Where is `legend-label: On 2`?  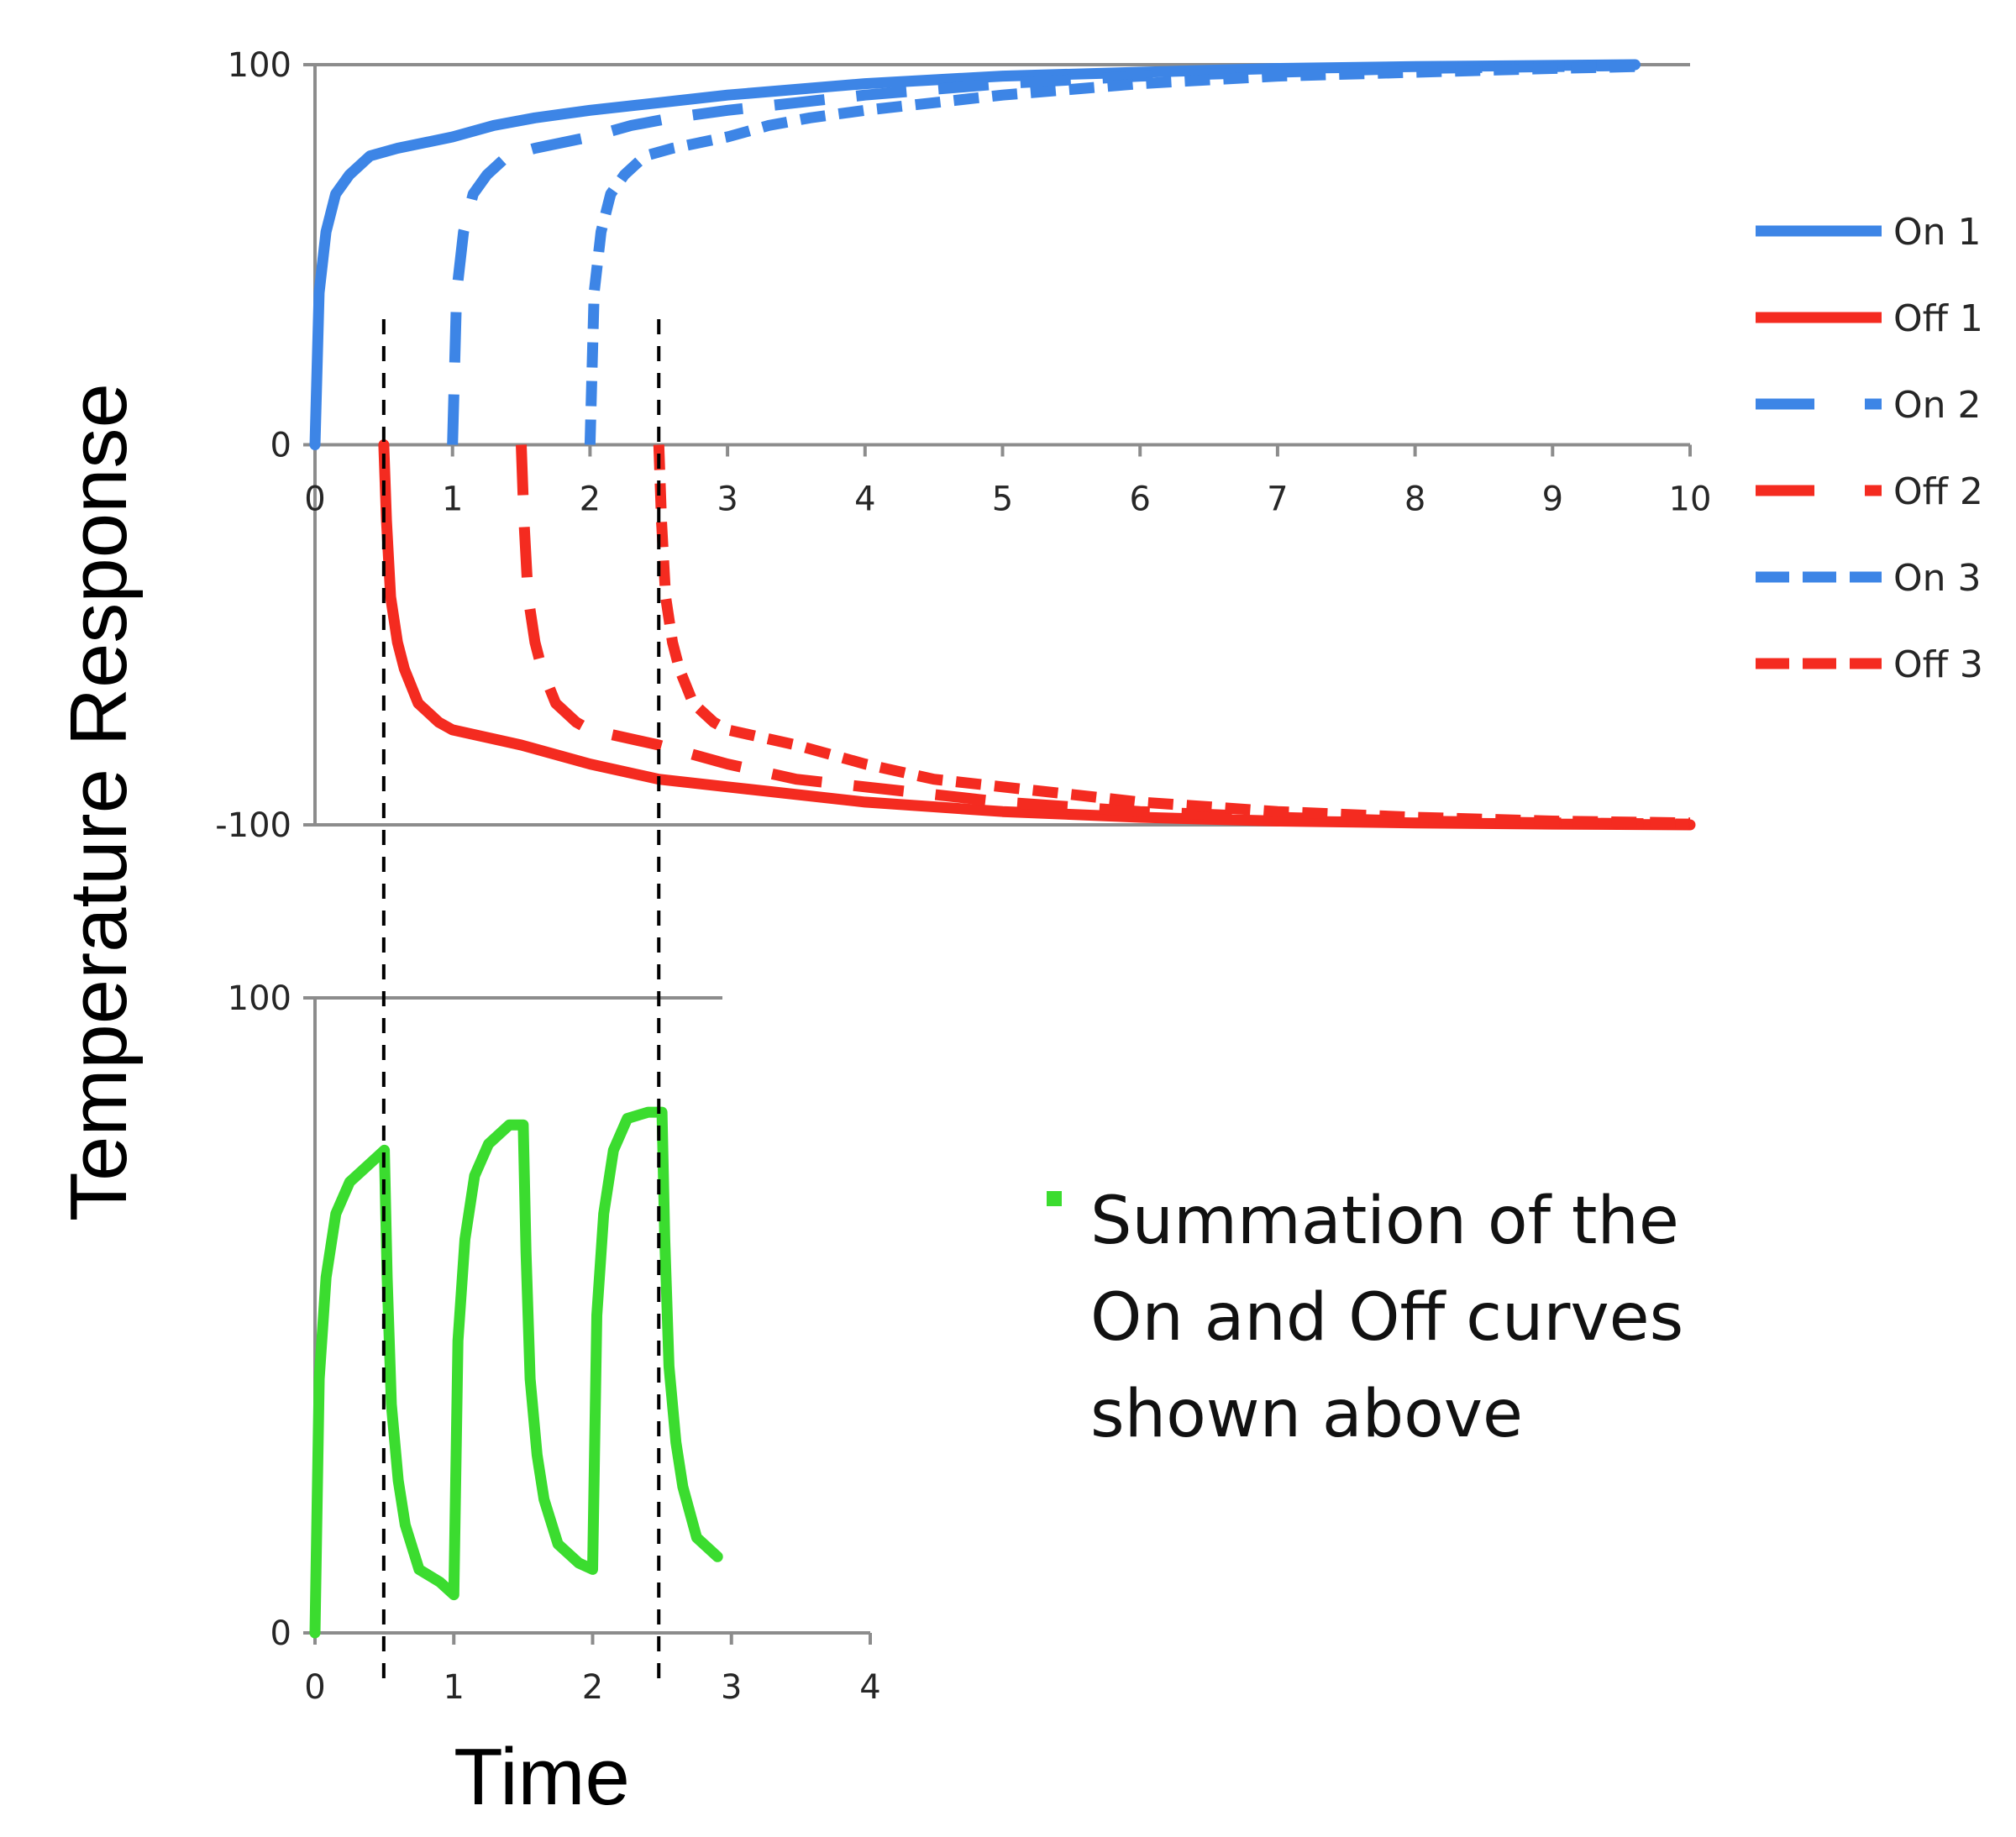
legend-label: On 2 is located at coordinates (1937, 405).